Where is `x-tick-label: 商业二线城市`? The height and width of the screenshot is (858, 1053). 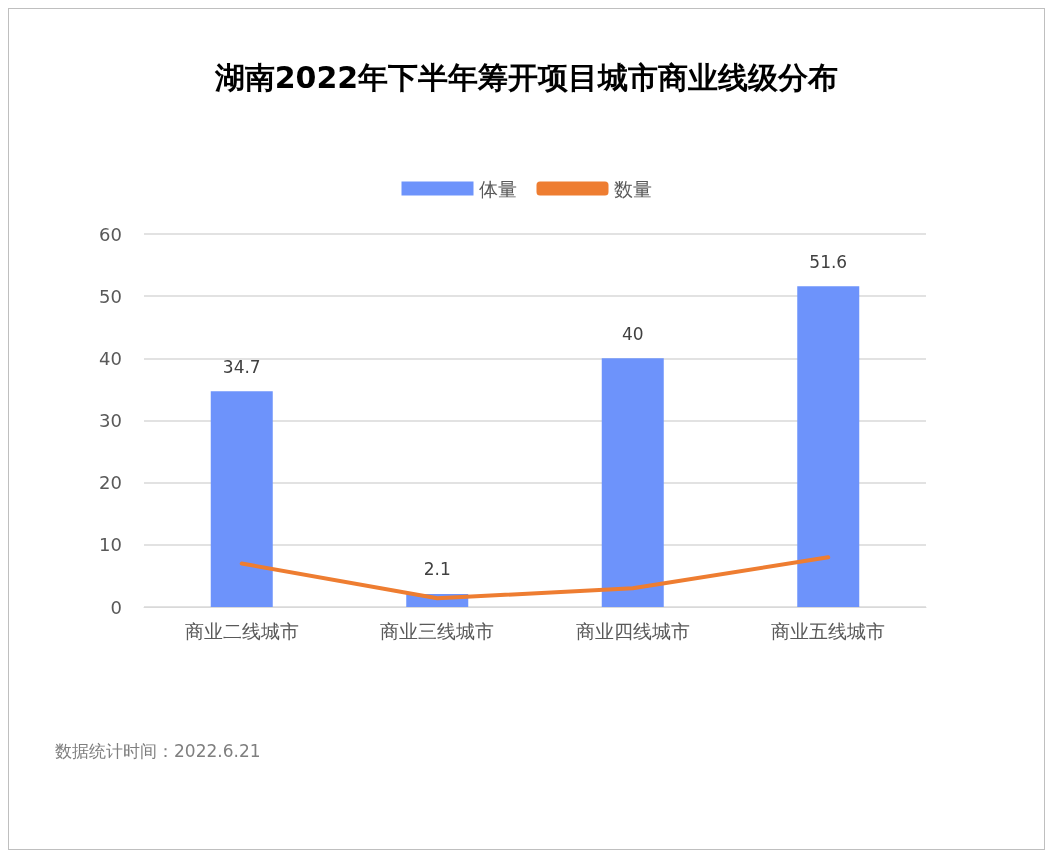 x-tick-label: 商业二线城市 is located at coordinates (241, 630).